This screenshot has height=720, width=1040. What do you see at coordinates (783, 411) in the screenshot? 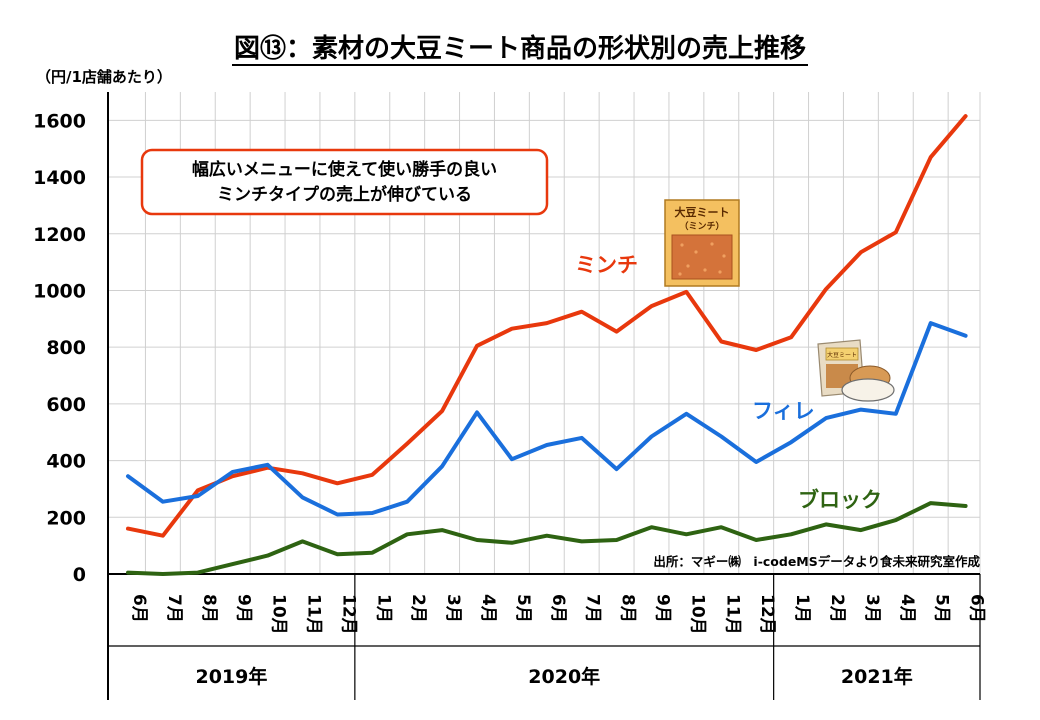
I see `series-label-fillet: フィレ` at bounding box center [783, 411].